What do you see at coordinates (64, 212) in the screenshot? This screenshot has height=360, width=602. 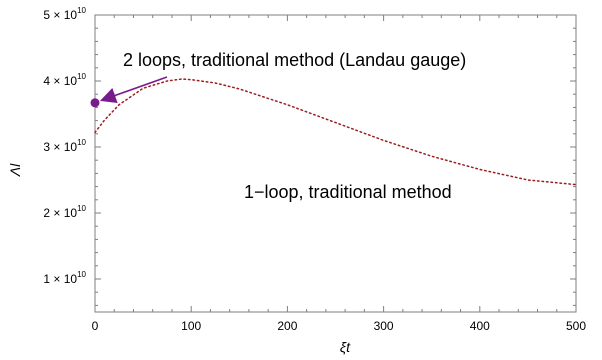 I see `y-tick-label: 2 × 10¹⁰` at bounding box center [64, 212].